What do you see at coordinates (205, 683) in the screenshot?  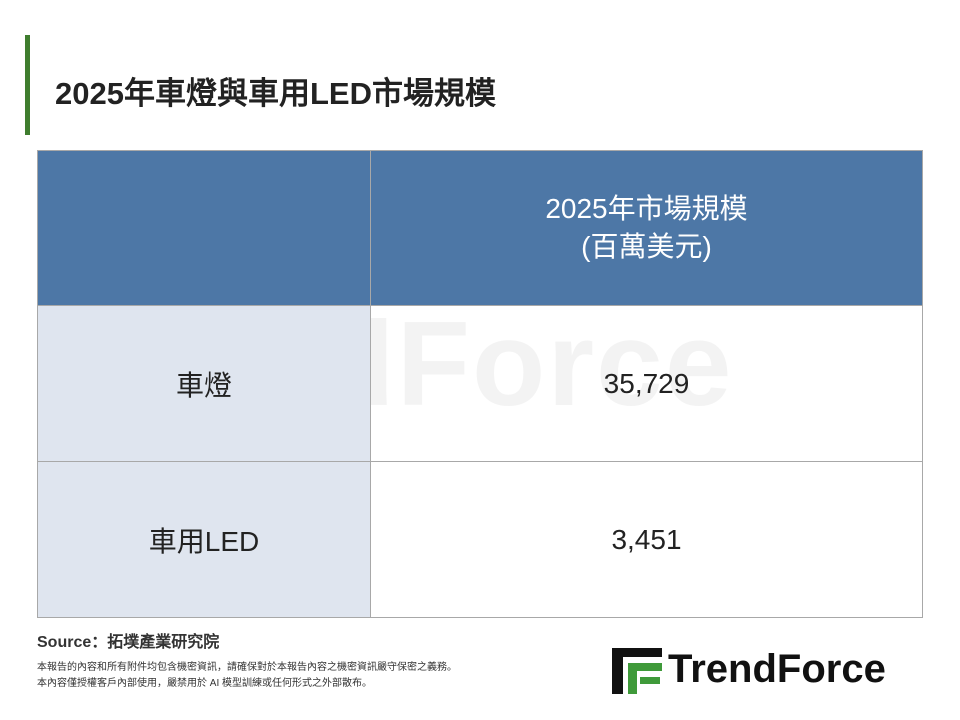 I see `disclaimer: 本內容僅授權客戶內部使用，嚴禁用於 AI 模型訓練或任何形式之外部散布。` at bounding box center [205, 683].